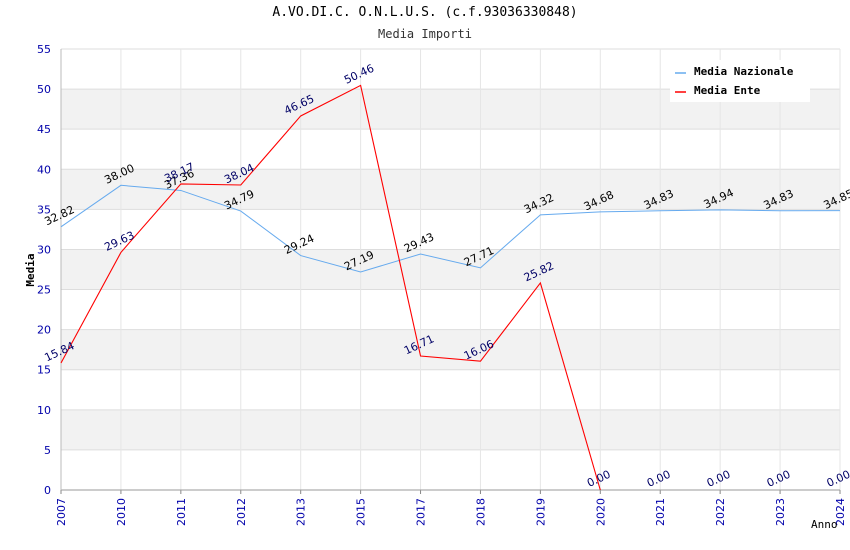 The width and height of the screenshot is (850, 550). What do you see at coordinates (425, 34) in the screenshot?
I see `chart-subtitle: Media Importi` at bounding box center [425, 34].